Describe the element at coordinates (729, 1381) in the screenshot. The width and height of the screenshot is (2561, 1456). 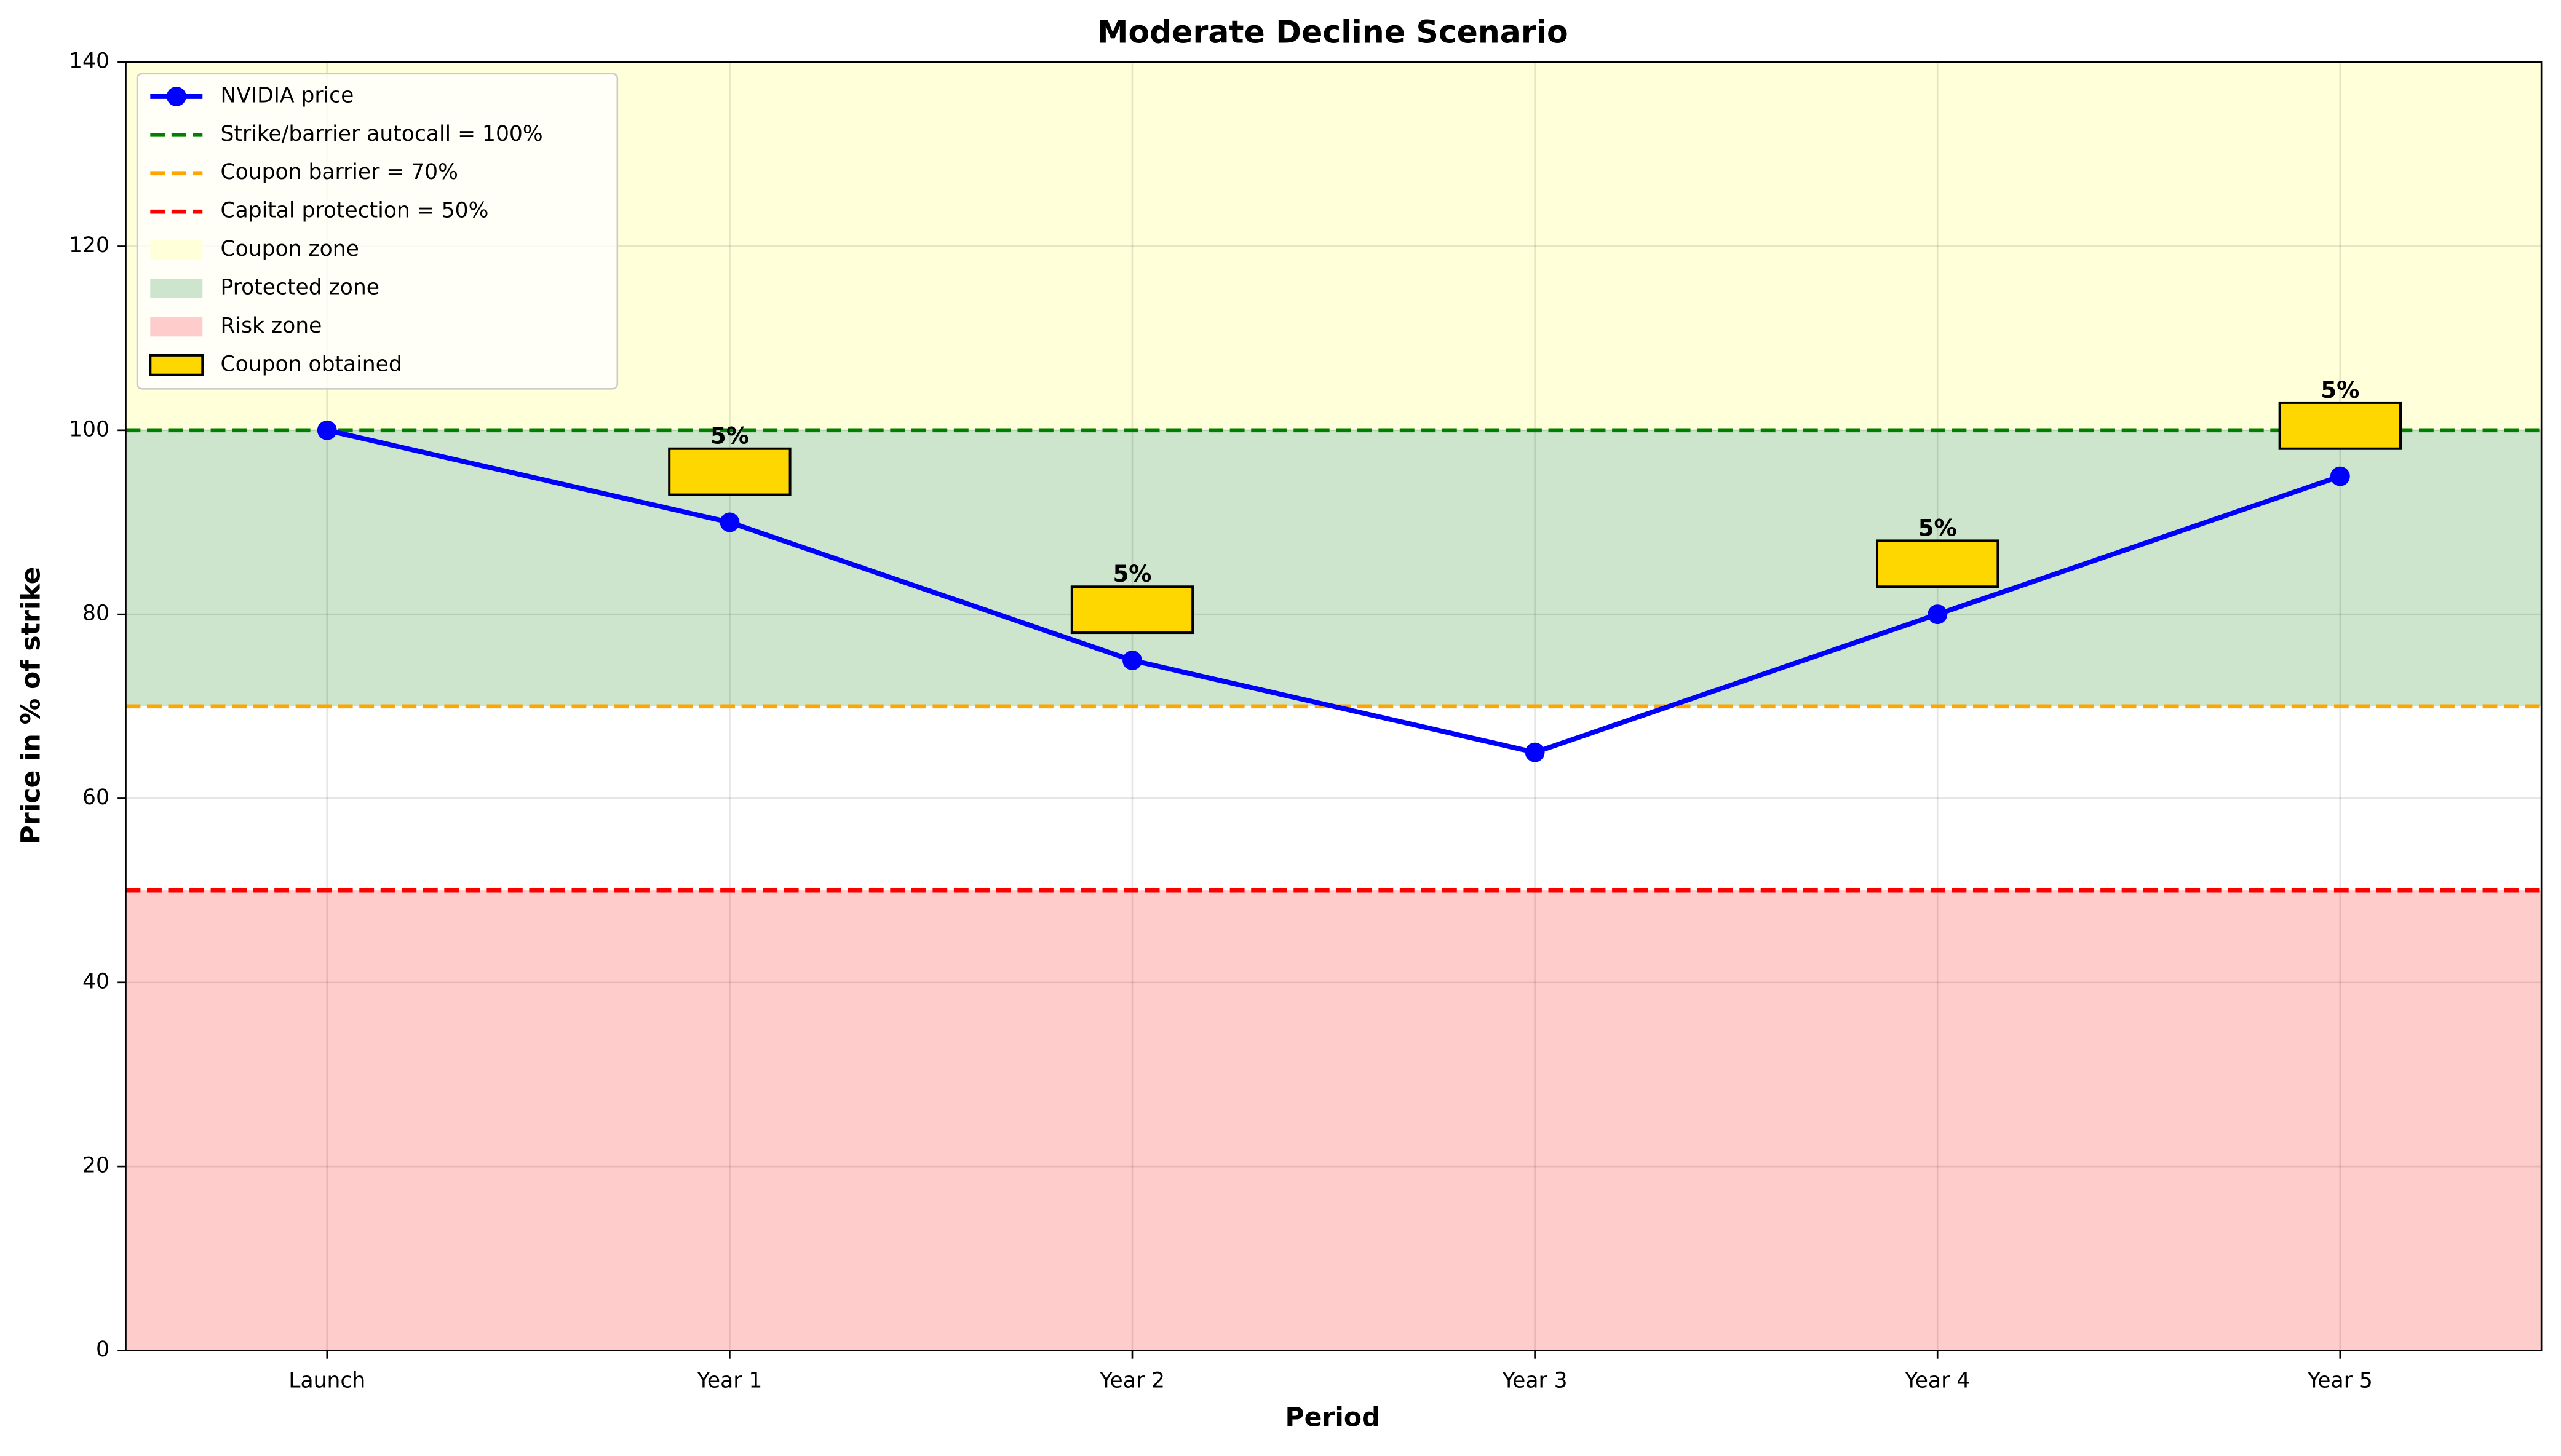
I see `x-tick-label: Year 1` at that location.